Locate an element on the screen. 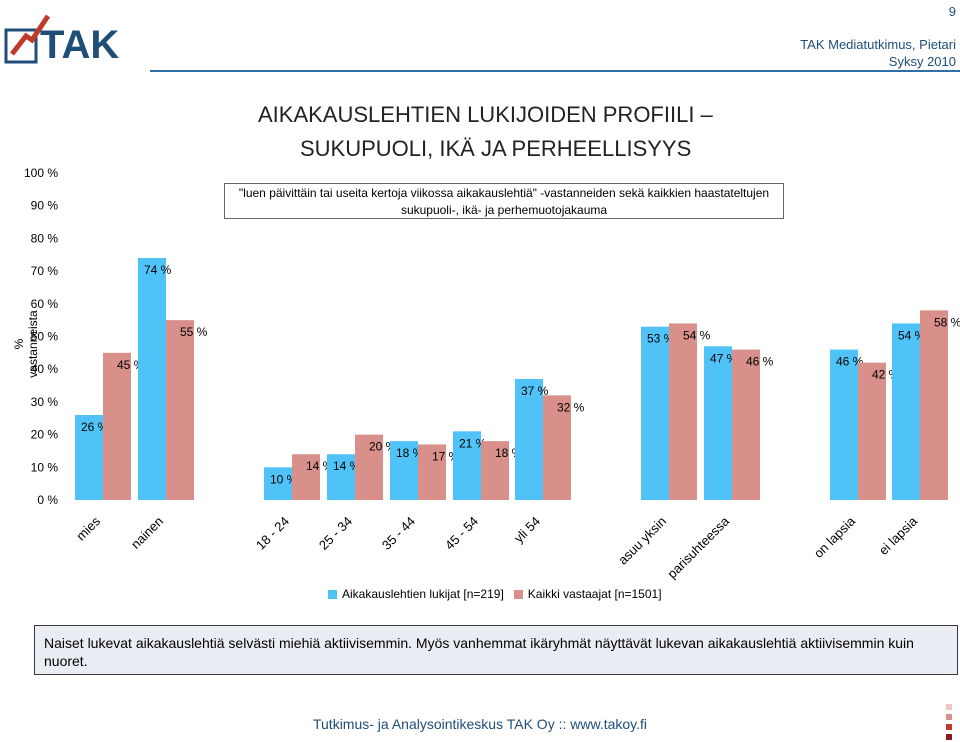  legend-label-2: Kaikki vastaajat [n=1501] is located at coordinates (594, 594).